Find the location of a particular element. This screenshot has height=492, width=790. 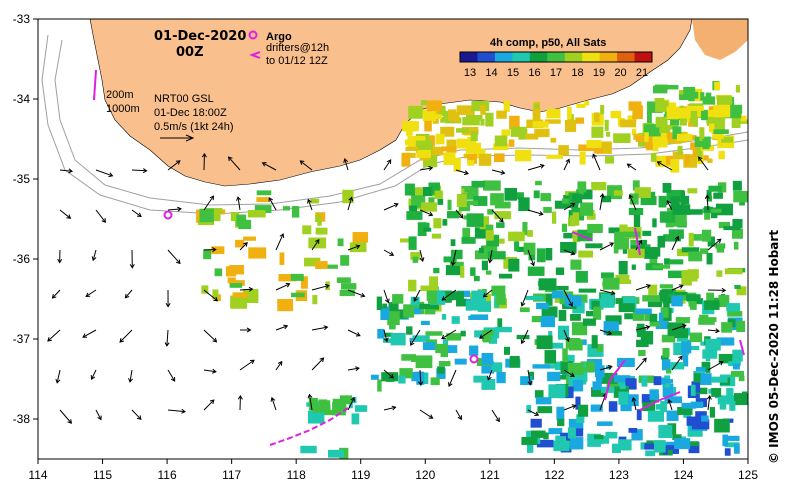

isobath-200-label: 200m is located at coordinates (120, 95).